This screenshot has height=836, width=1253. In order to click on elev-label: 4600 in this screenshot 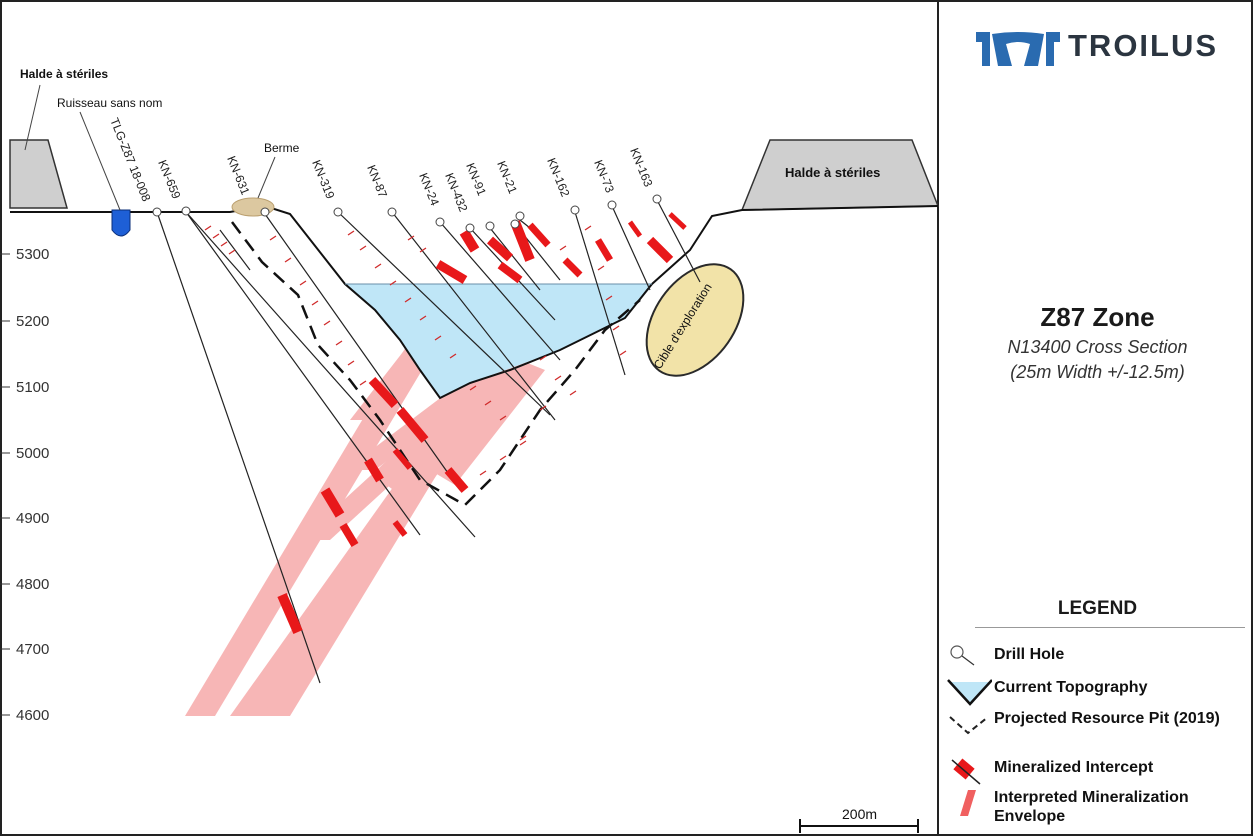, I will do `click(32, 715)`.